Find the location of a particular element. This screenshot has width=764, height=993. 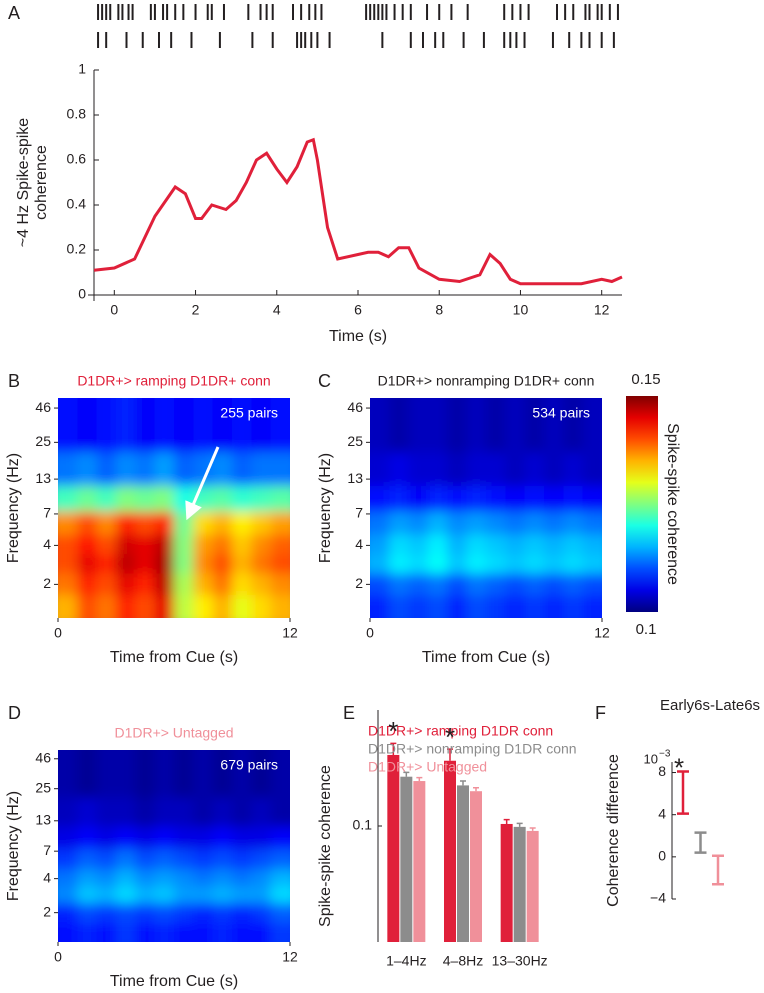

y-axis-label: Frequency (Hz) is located at coordinates (325, 508).